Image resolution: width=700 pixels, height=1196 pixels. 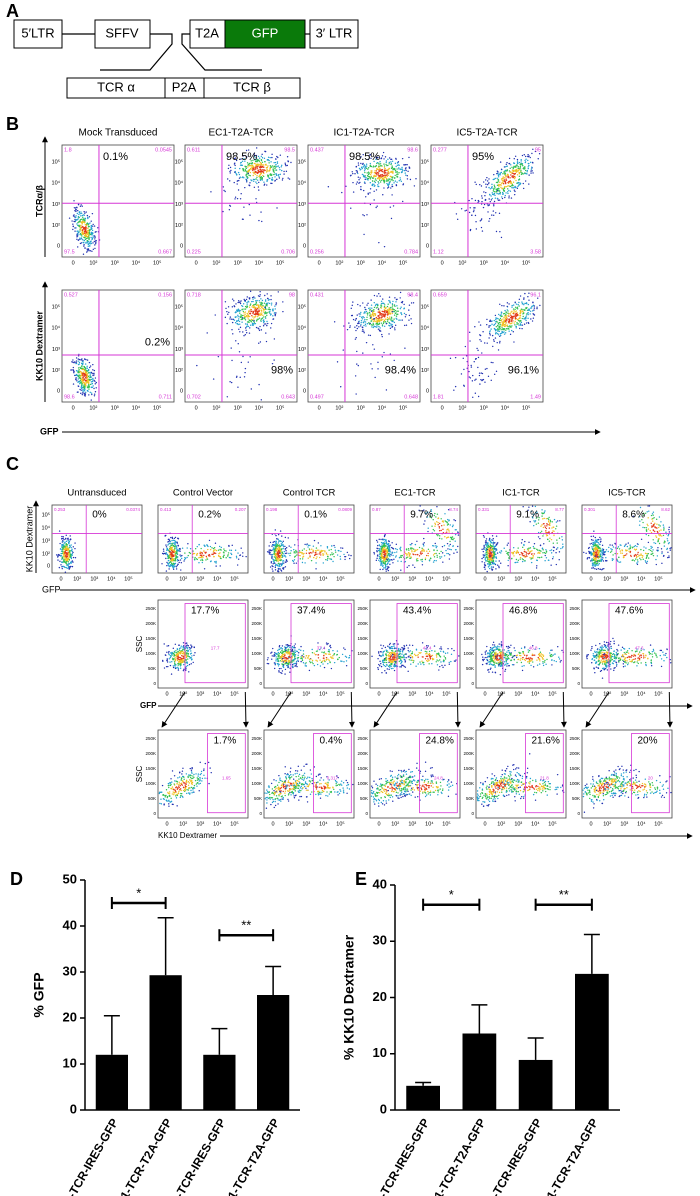 I want to click on x-tick-label: 10², so click(x=183, y=579).